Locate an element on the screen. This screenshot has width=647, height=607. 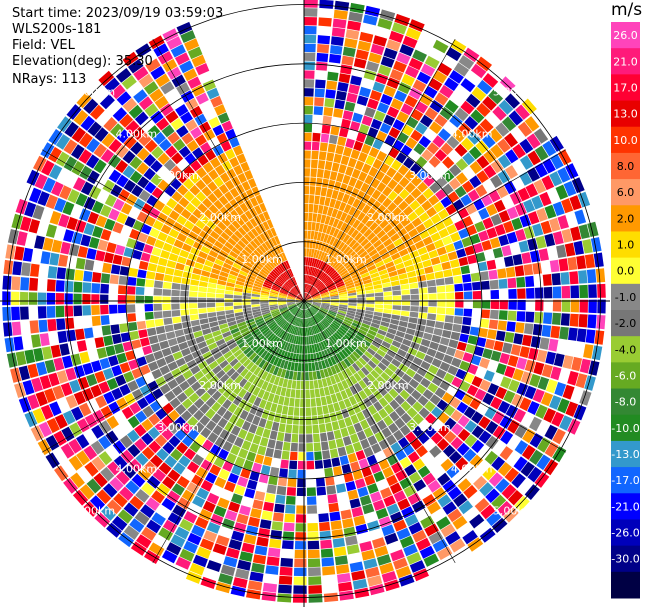
range-label: 5.00km is located at coordinates (514, 91).